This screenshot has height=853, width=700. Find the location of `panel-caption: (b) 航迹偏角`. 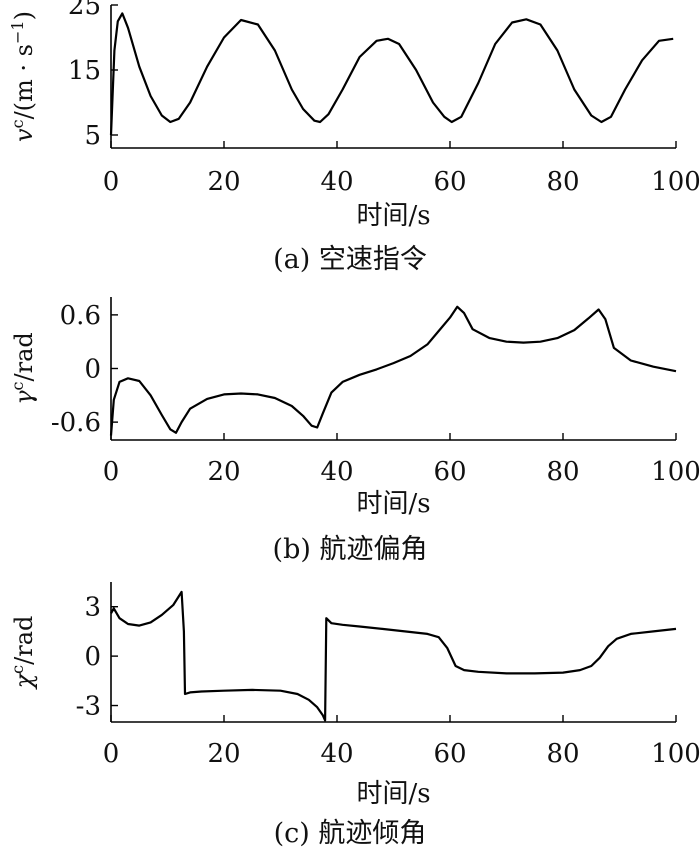

panel-caption: (b) 航迹偏角 is located at coordinates (350, 549).